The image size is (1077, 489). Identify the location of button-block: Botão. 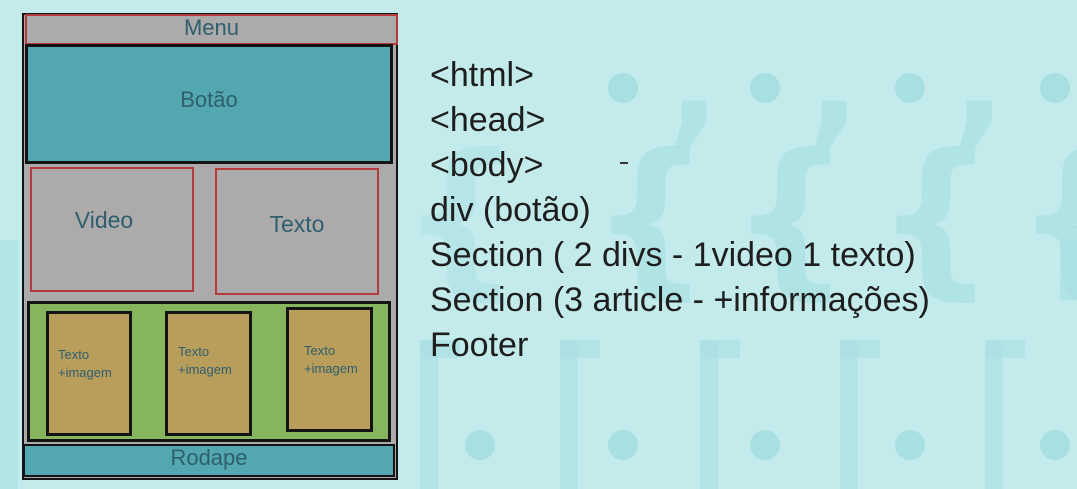
(209, 104).